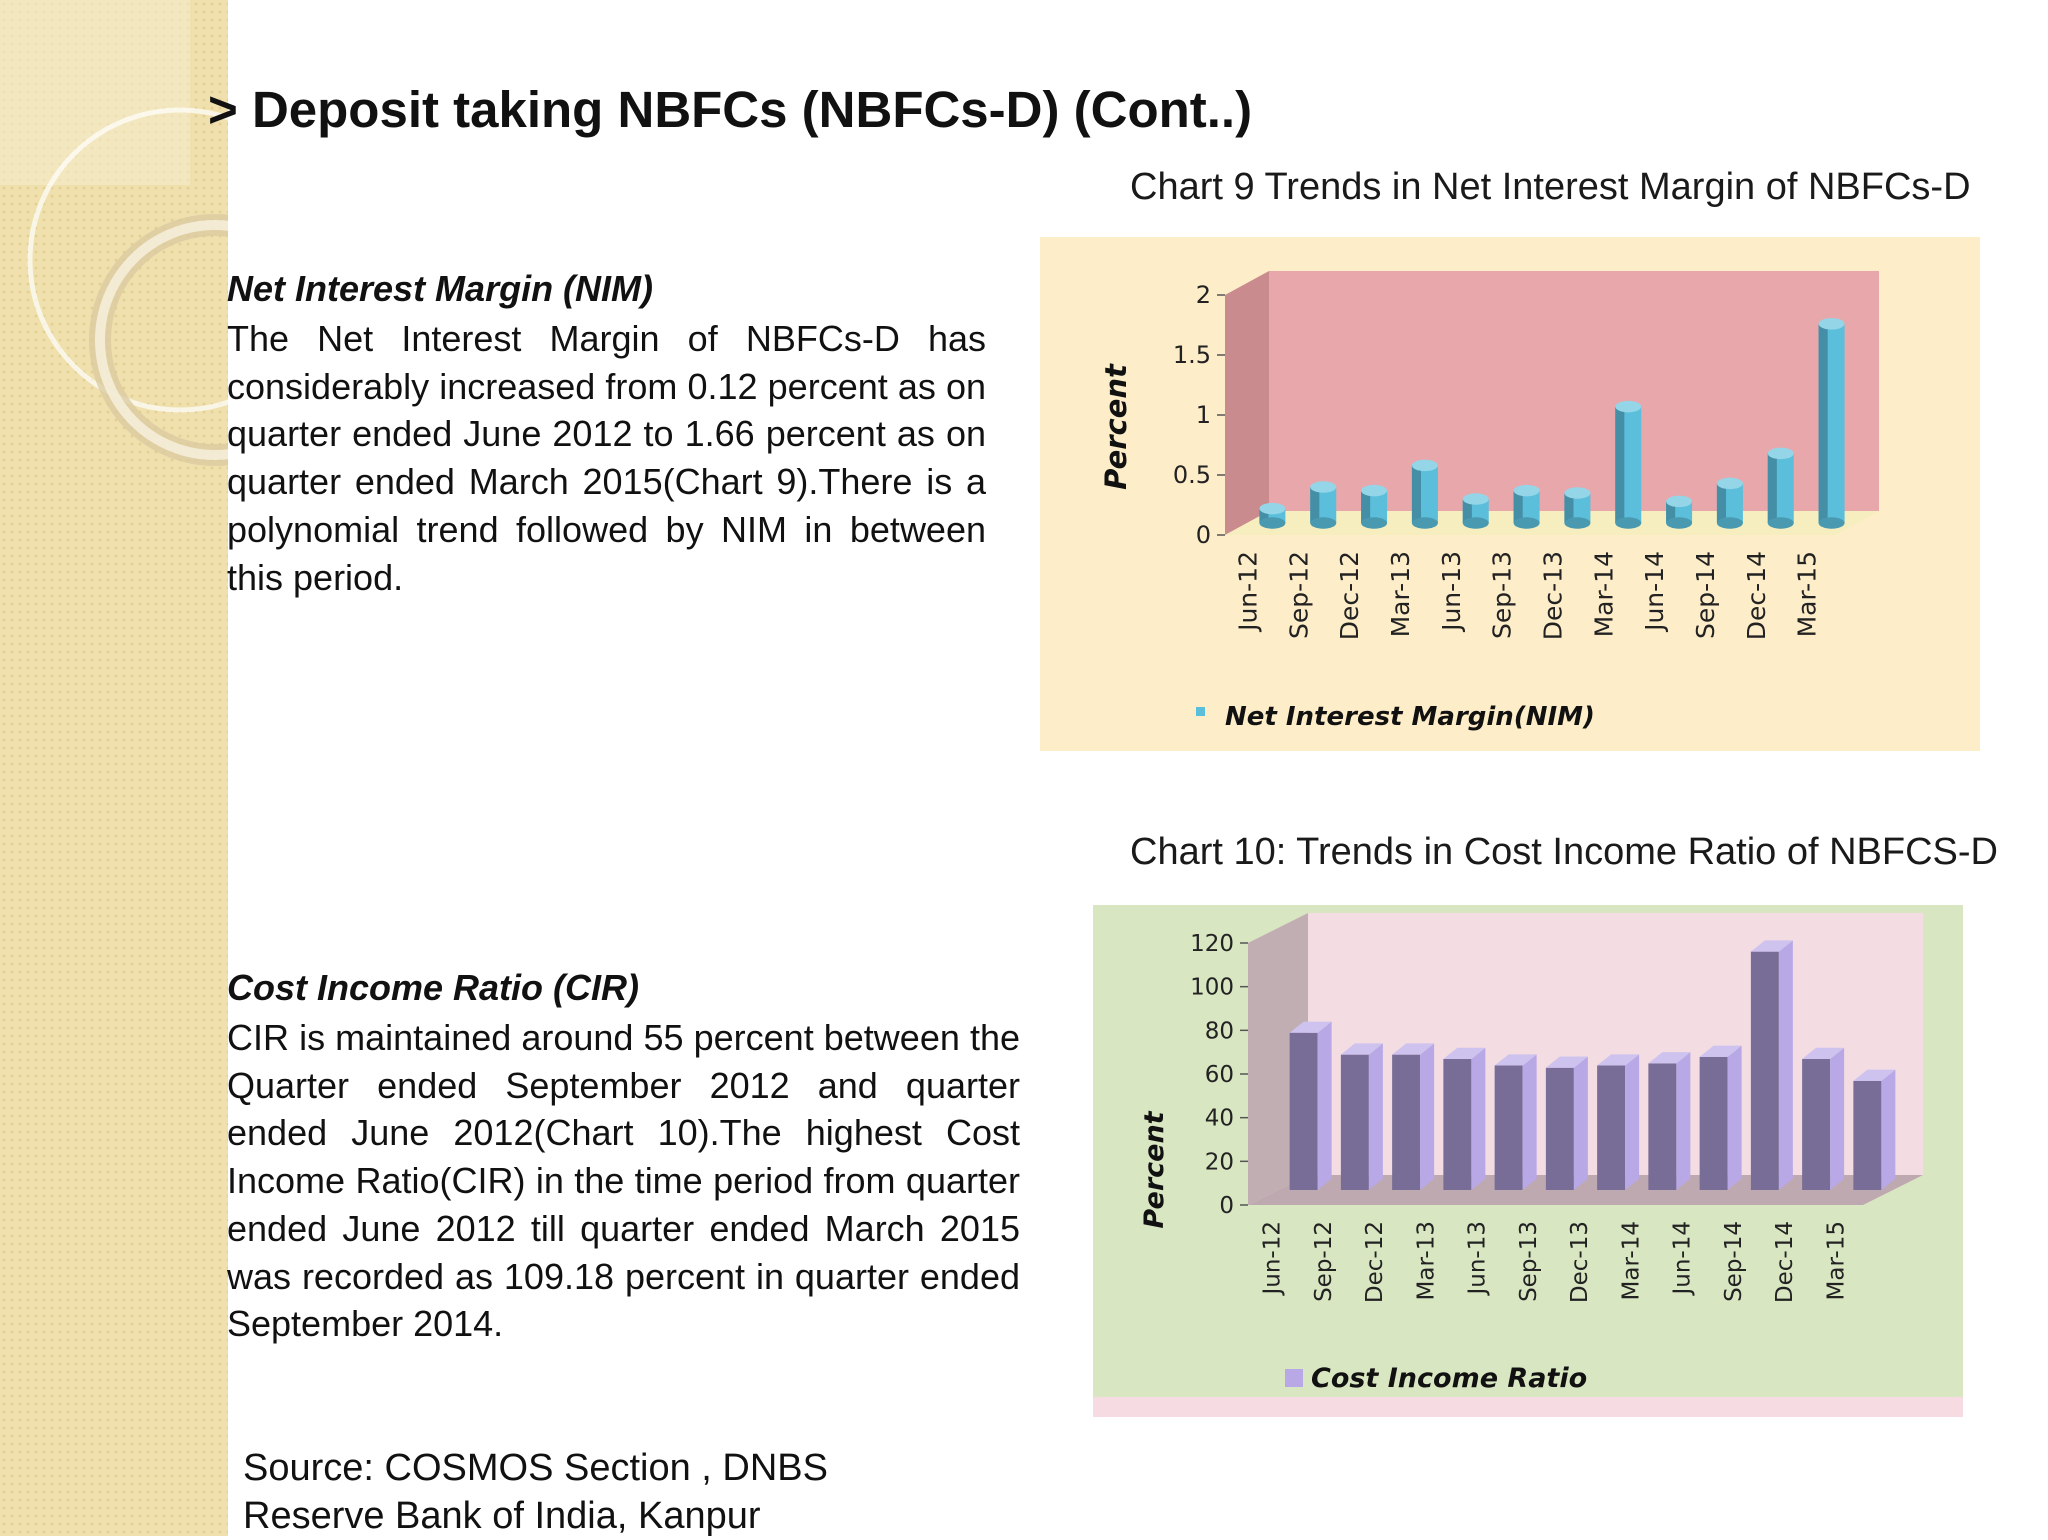 This screenshot has height=1540, width=2048. I want to click on nim-side-wall, so click(1247, 403).